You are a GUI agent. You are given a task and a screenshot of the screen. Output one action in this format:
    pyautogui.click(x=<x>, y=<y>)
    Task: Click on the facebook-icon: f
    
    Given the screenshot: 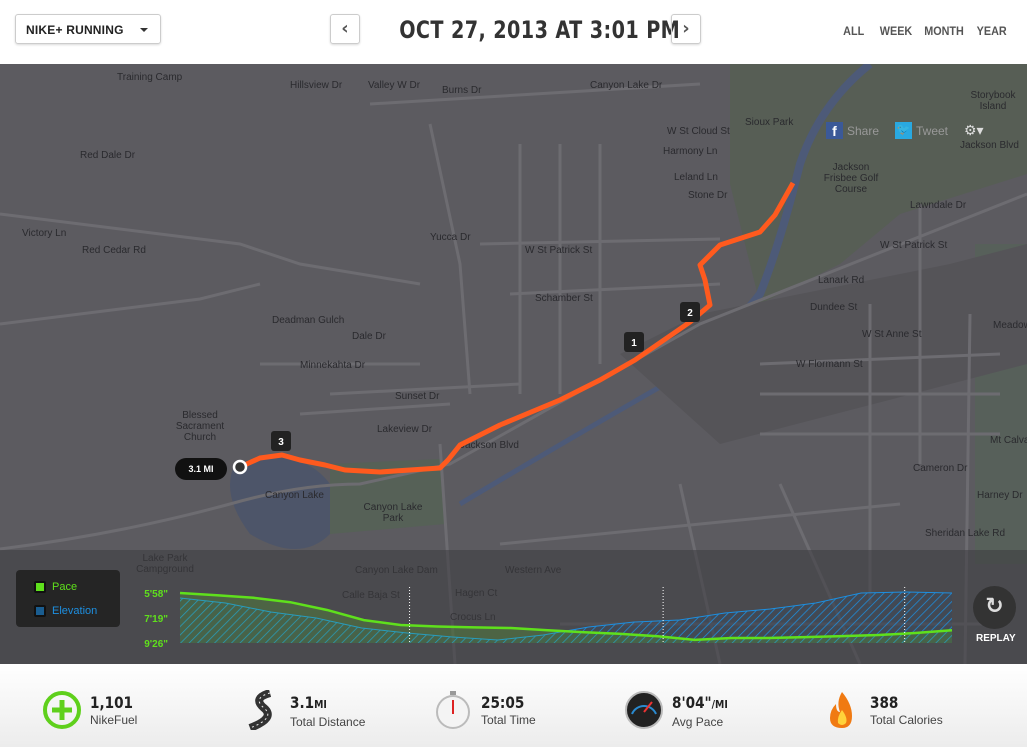 What is the action you would take?
    pyautogui.click(x=834, y=130)
    